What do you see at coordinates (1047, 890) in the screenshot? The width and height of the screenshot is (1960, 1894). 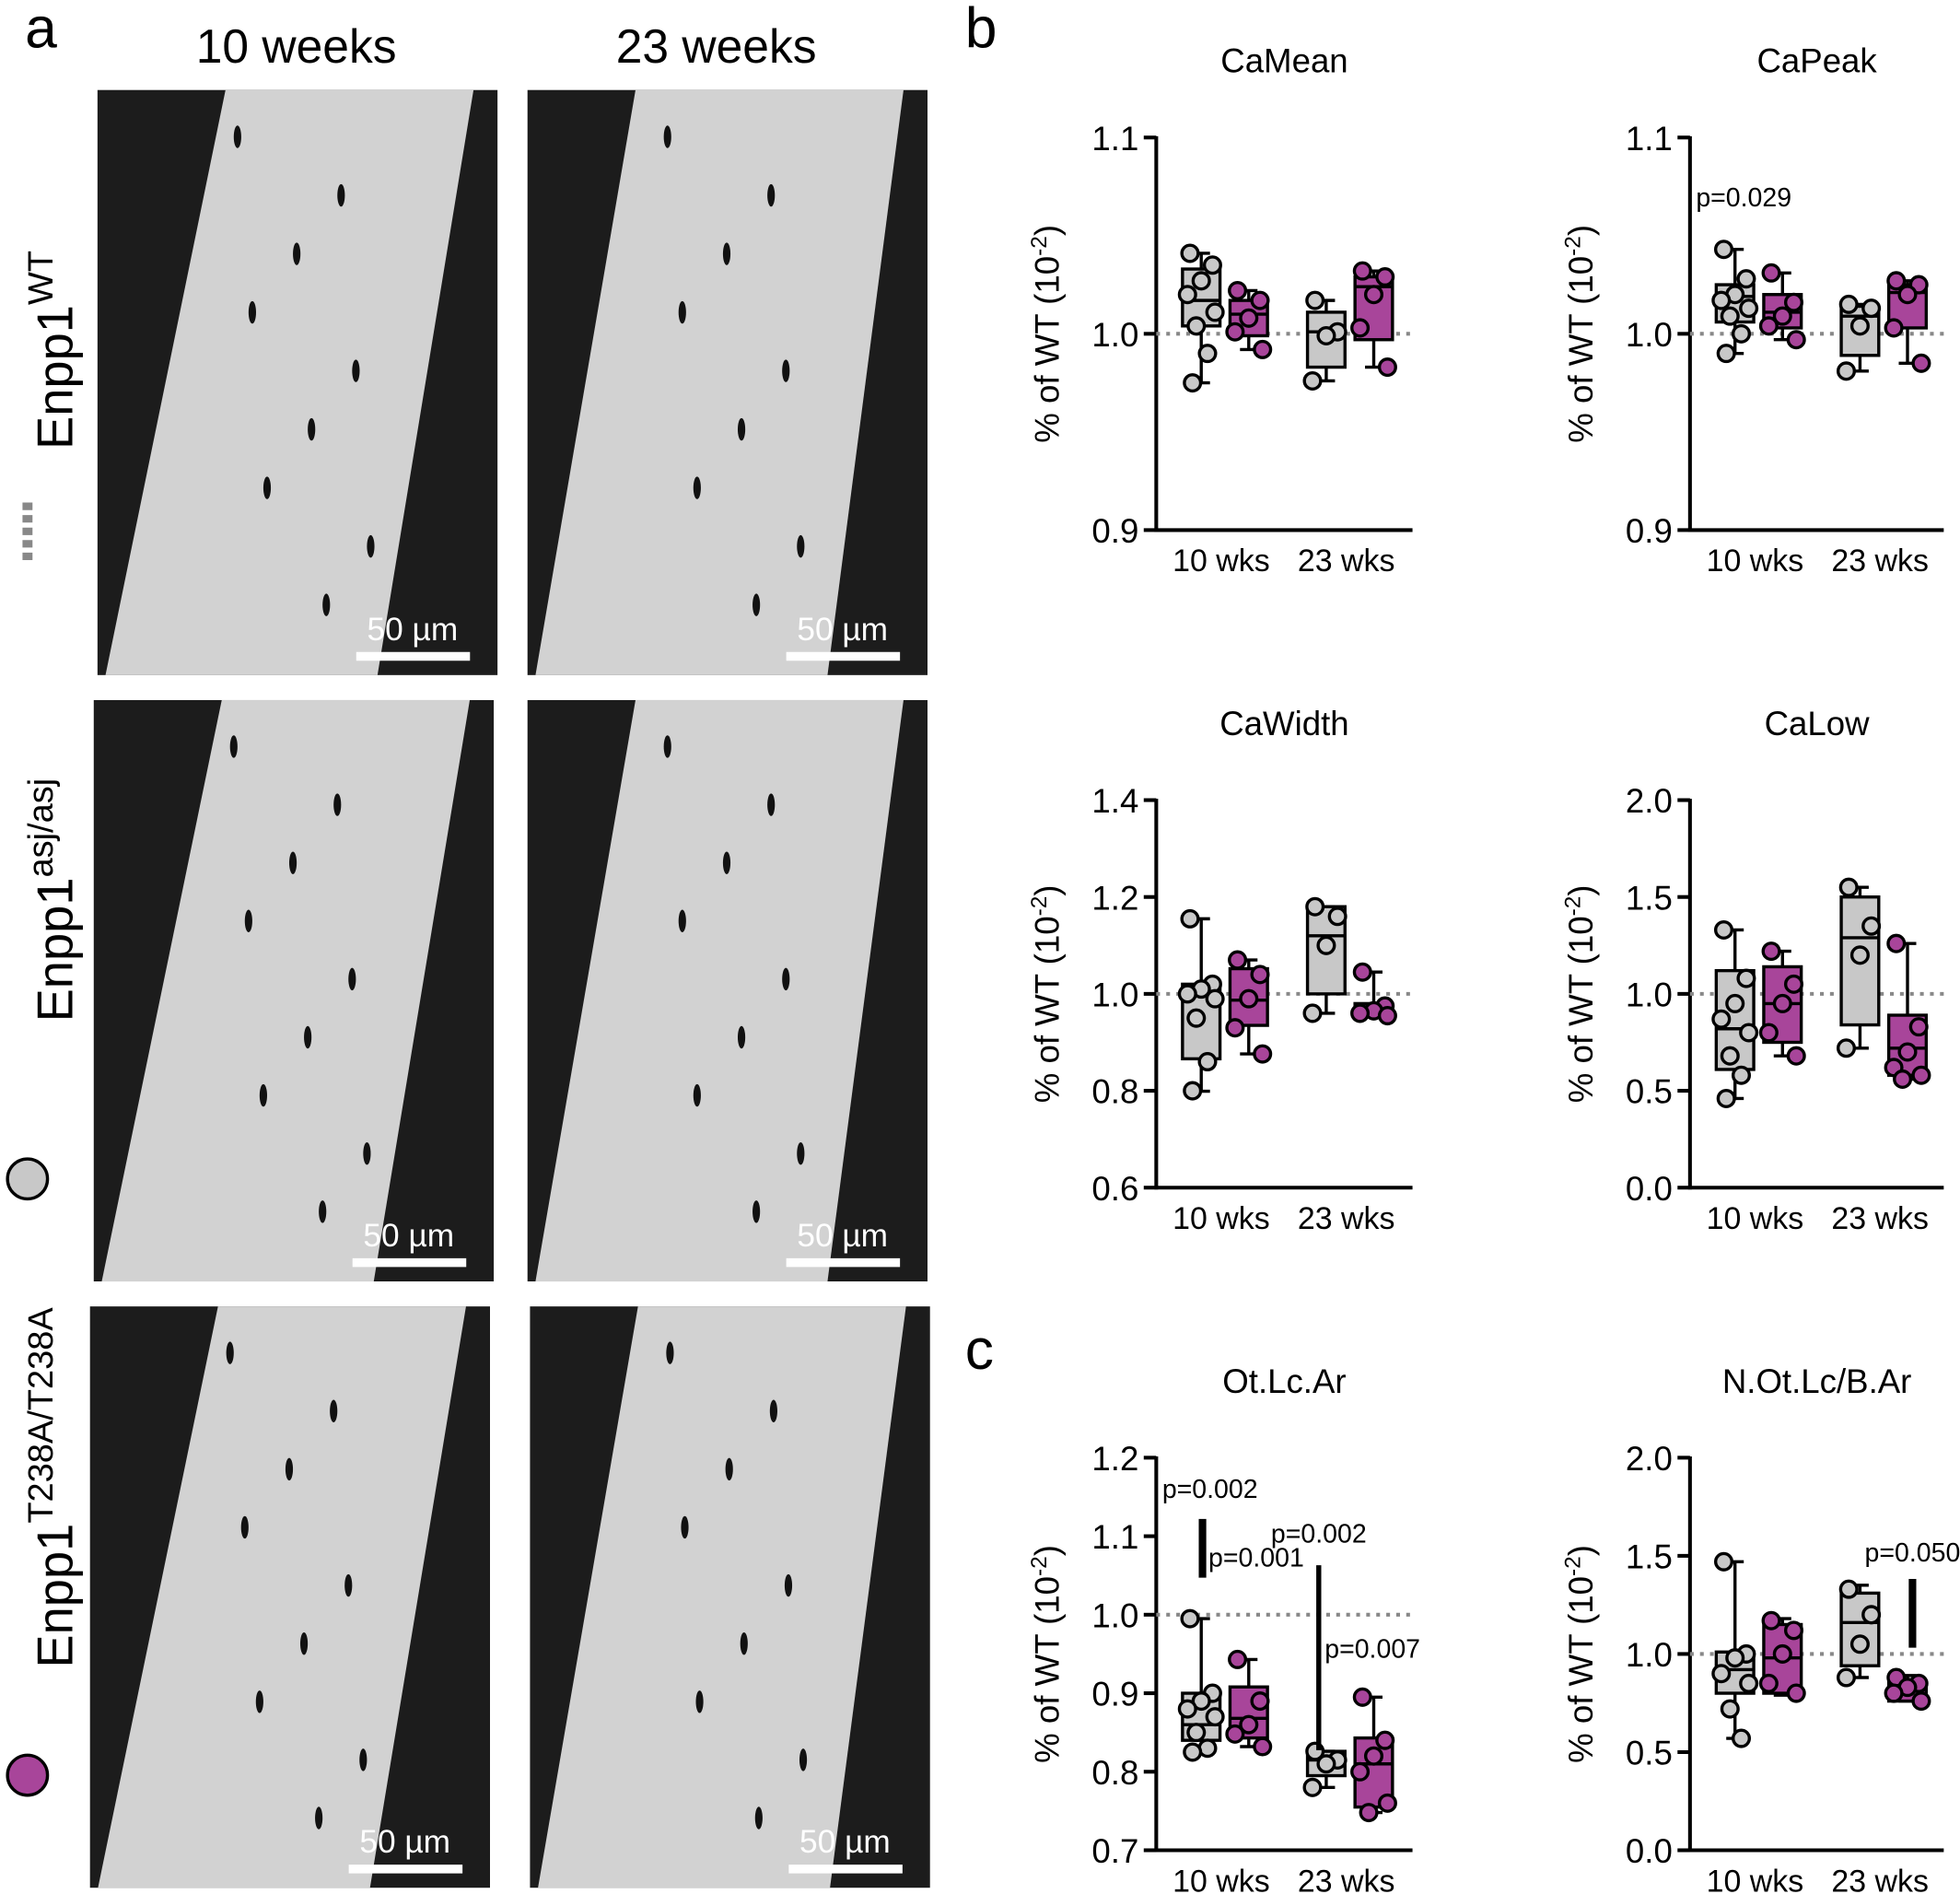 I see `y-axis-label-part: )` at bounding box center [1047, 890].